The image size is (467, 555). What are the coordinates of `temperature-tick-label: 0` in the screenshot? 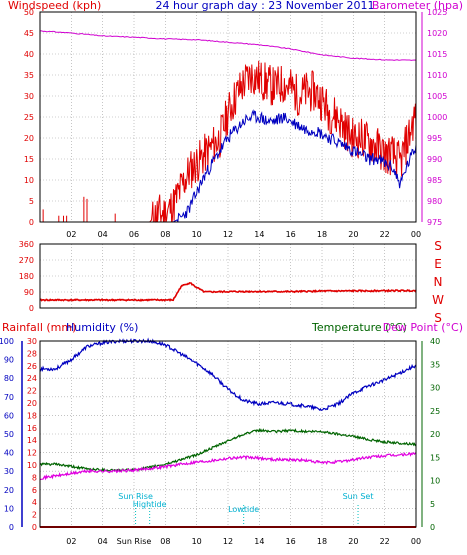 It's located at (432, 527).